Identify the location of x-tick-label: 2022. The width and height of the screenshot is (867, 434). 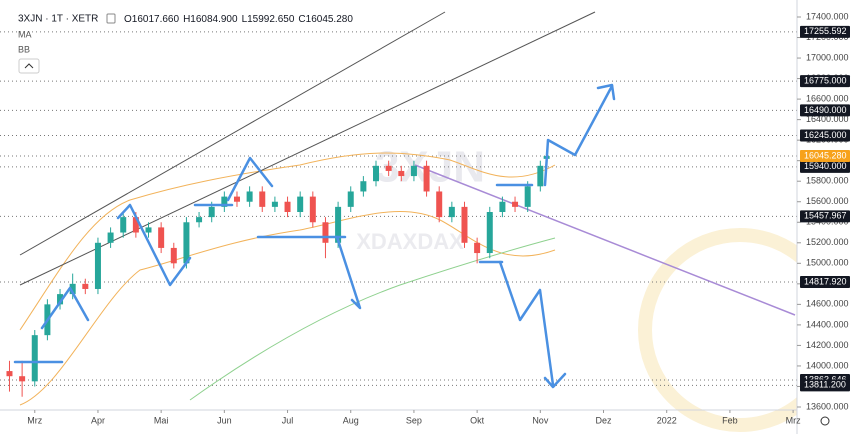
(667, 420).